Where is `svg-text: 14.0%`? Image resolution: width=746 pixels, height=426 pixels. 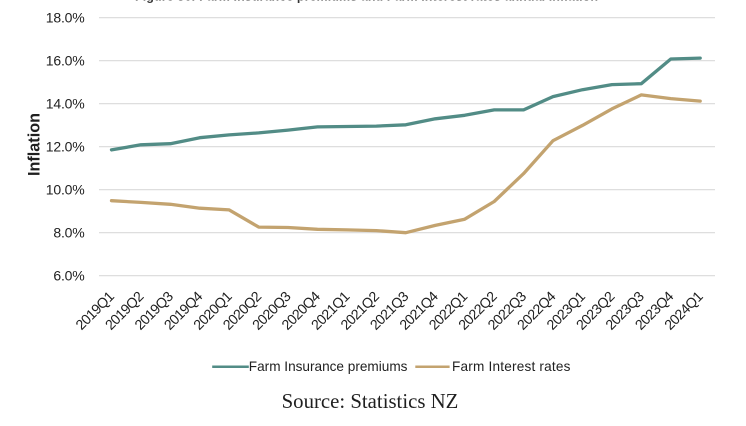
svg-text: 14.0% is located at coordinates (65, 103).